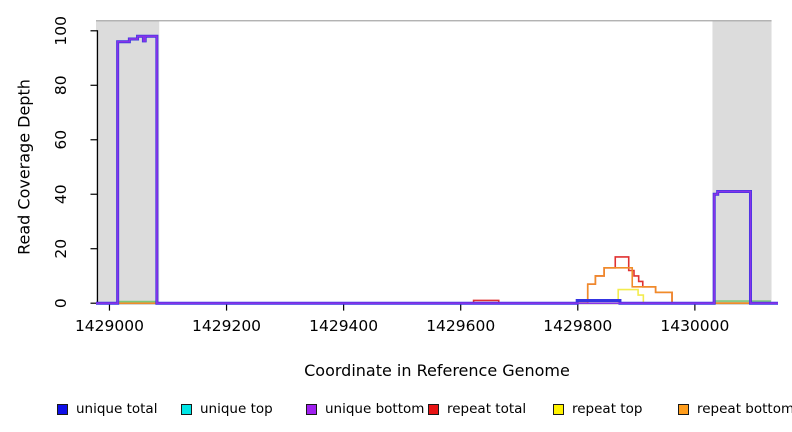  I want to click on y-tick-label: 20, so click(61, 249).